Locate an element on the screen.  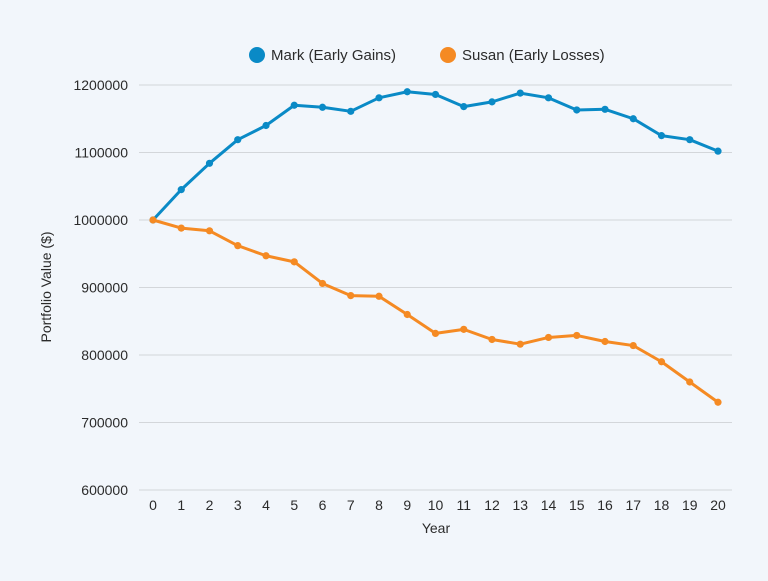
x-tick-label: 7 is located at coordinates (351, 505).